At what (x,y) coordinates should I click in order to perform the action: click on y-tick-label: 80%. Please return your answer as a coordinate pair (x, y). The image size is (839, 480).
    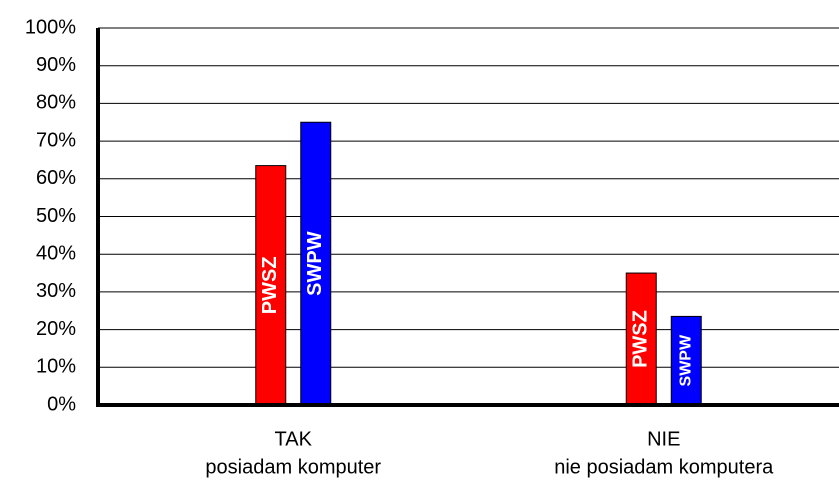
    Looking at the image, I should click on (56, 103).